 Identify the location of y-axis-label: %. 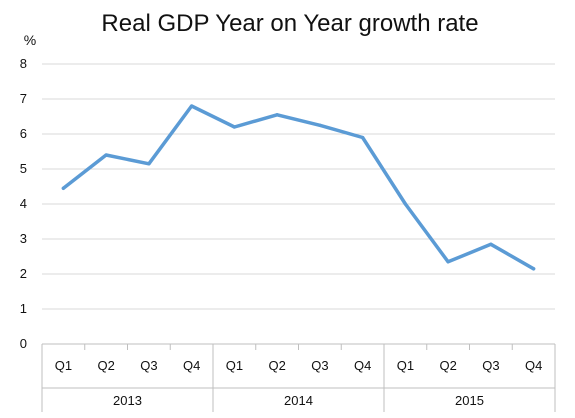
(30, 40).